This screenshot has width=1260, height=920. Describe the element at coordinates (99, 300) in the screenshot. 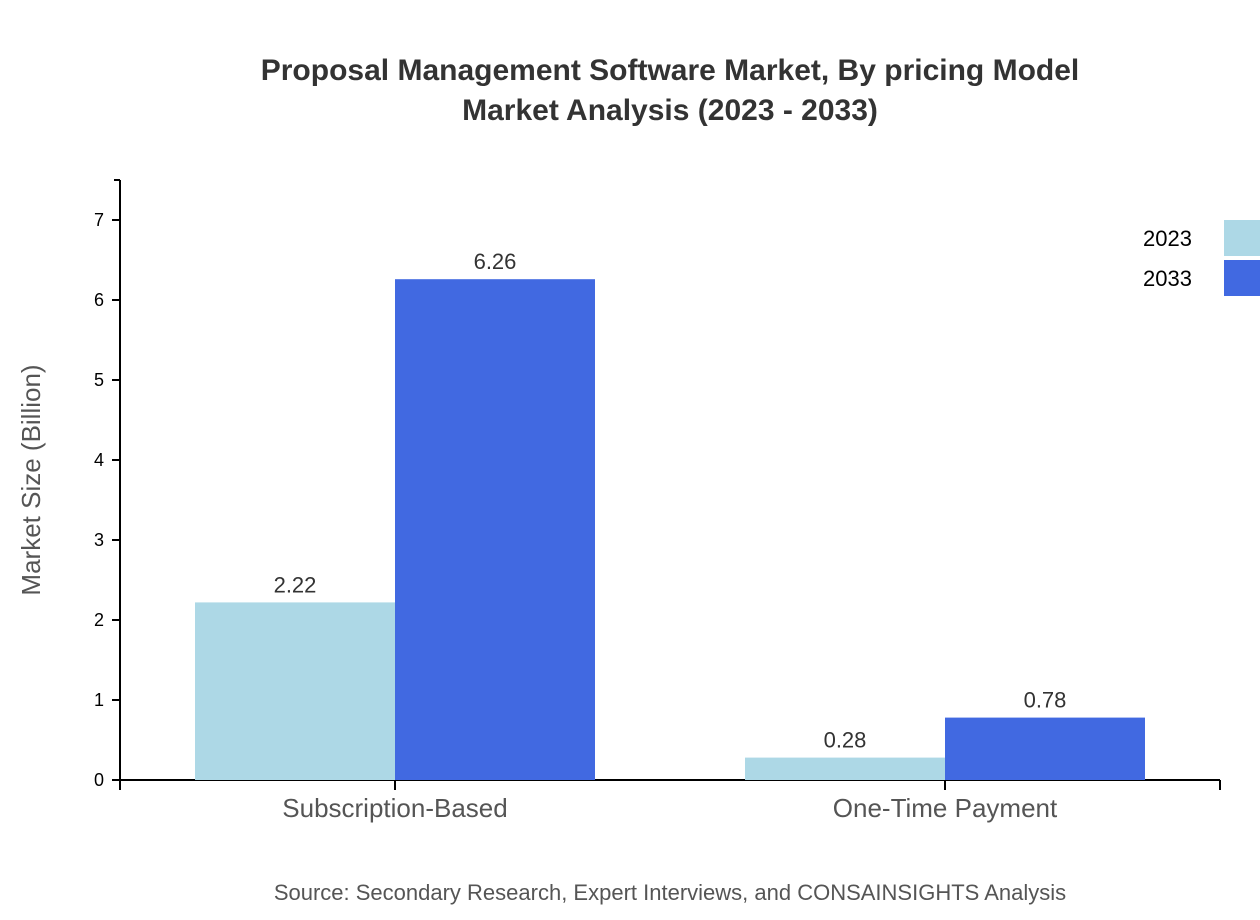

I see `y-tick-label: 6` at that location.